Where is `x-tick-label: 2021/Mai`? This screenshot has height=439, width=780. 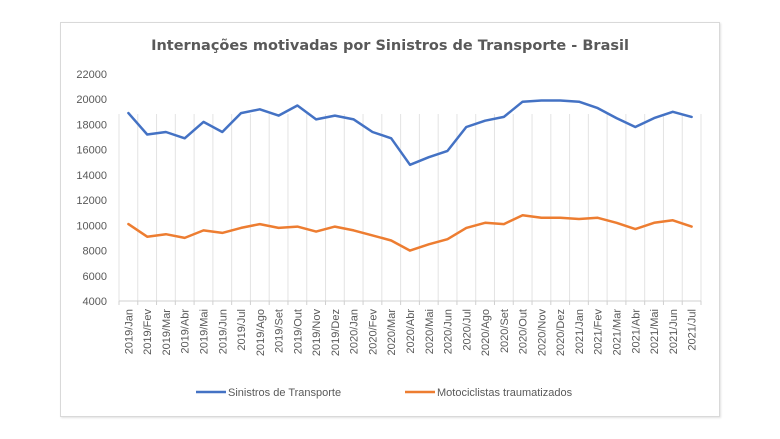
x-tick-label: 2021/Mai is located at coordinates (655, 331).